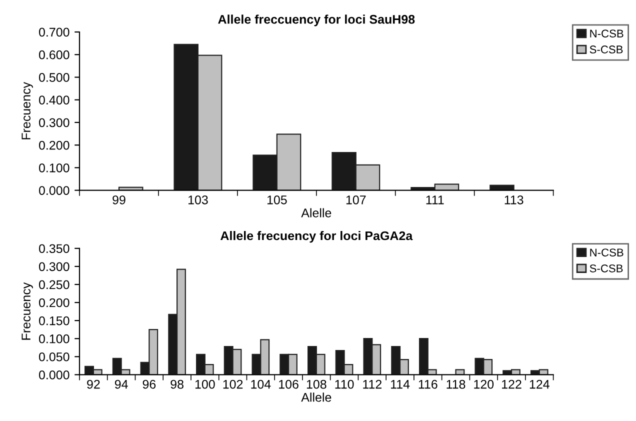 This screenshot has width=636, height=421. I want to click on x-tick-label: 94, so click(121, 384).